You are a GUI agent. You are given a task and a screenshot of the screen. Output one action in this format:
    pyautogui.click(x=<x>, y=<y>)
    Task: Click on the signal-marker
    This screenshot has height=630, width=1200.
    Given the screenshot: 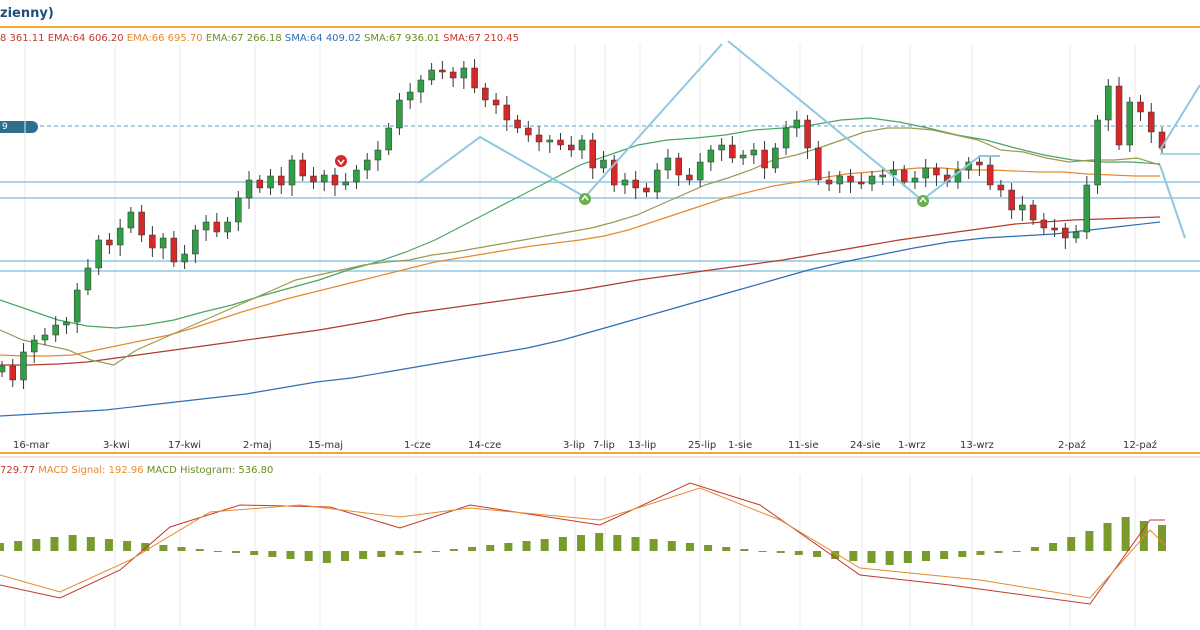 What is the action you would take?
    pyautogui.click(x=341, y=161)
    